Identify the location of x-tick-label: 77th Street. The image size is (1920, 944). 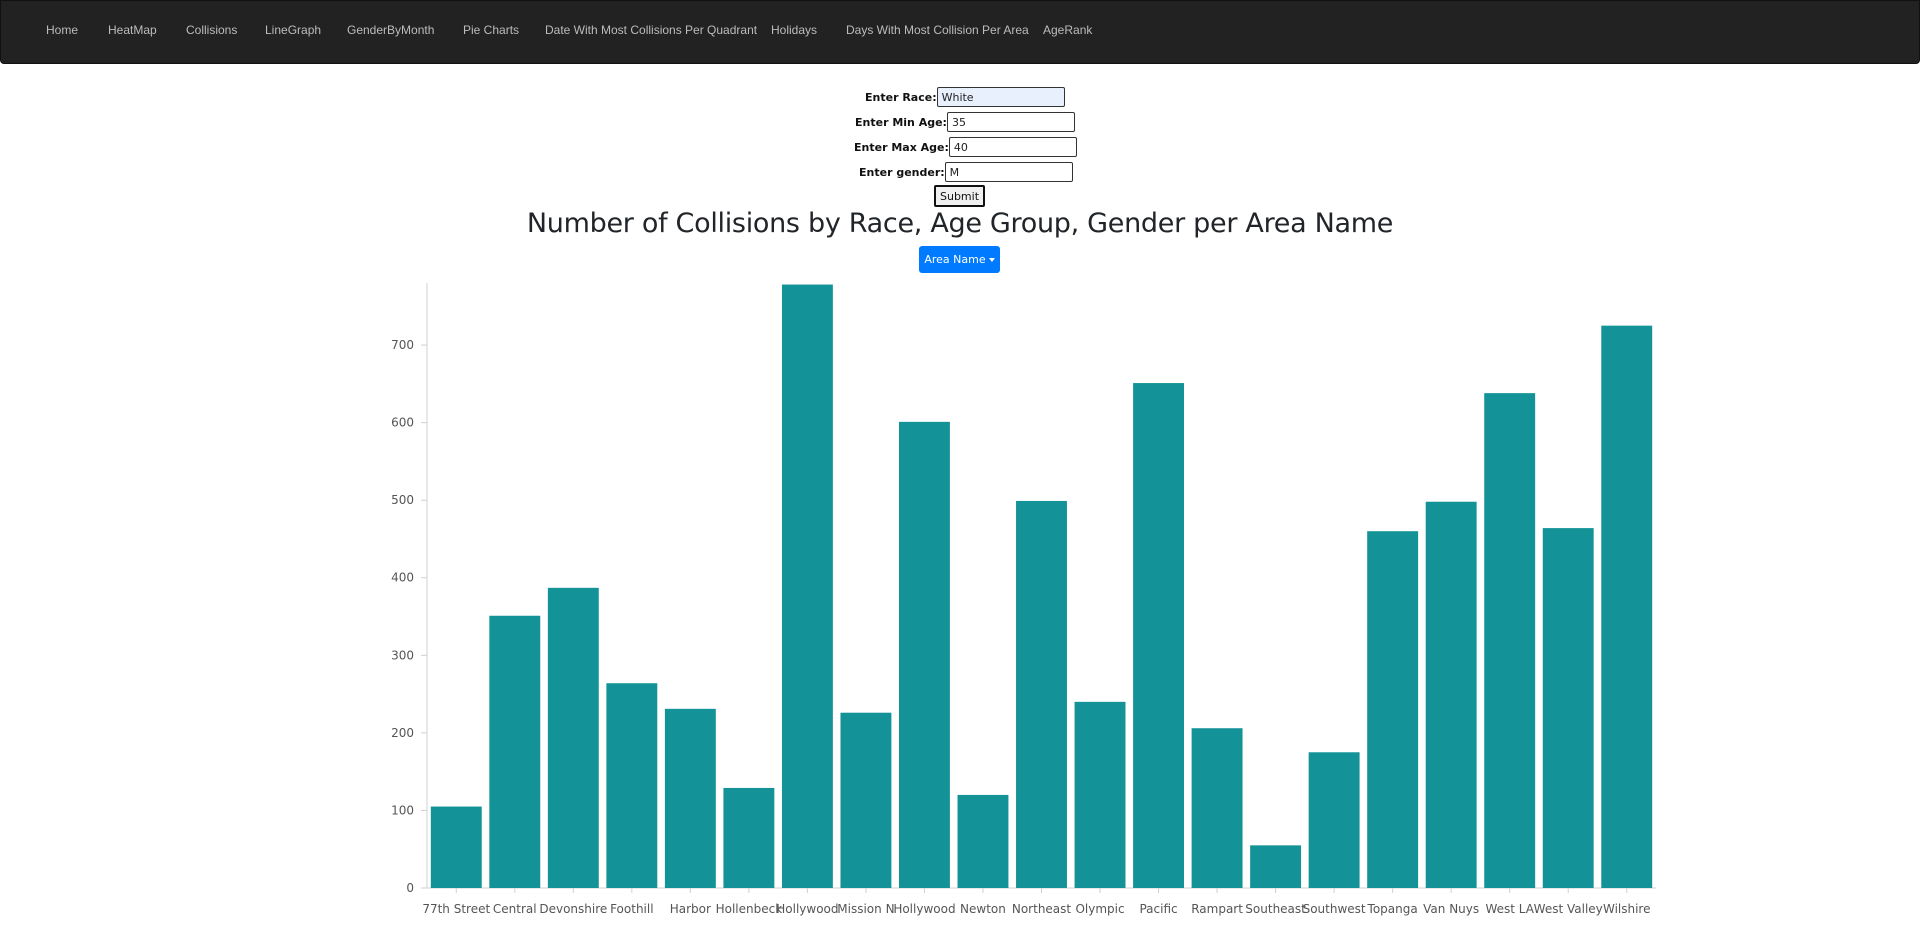
(456, 909).